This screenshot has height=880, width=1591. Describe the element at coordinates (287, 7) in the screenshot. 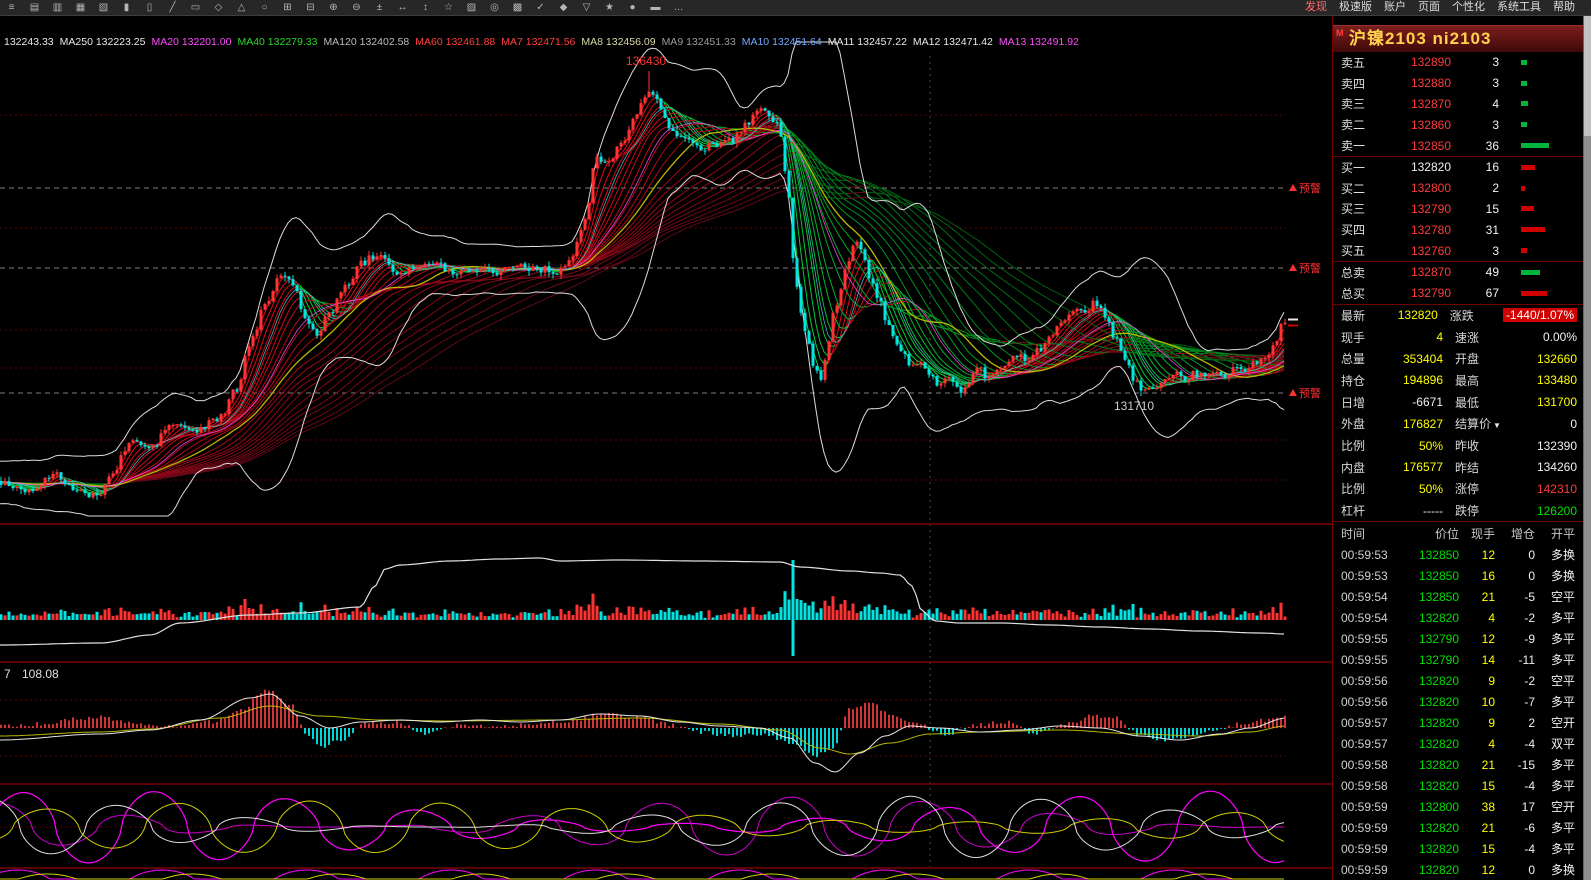

I see `add-indicator-icon: ⊞` at that location.